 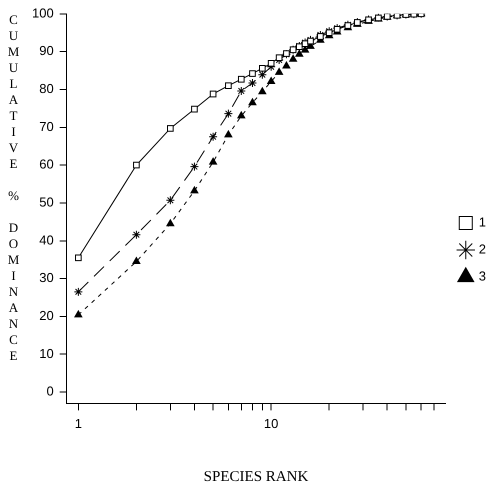 What do you see at coordinates (46, 50) in the screenshot?
I see `y-tick-label: 90` at bounding box center [46, 50].